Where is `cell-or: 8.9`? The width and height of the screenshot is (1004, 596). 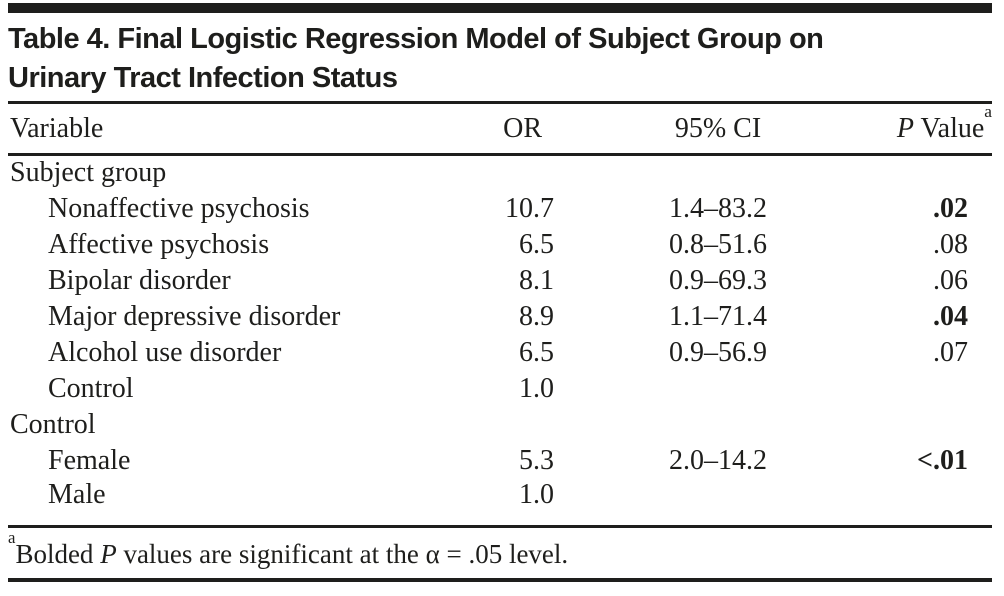 cell-or: 8.9 is located at coordinates (536, 316).